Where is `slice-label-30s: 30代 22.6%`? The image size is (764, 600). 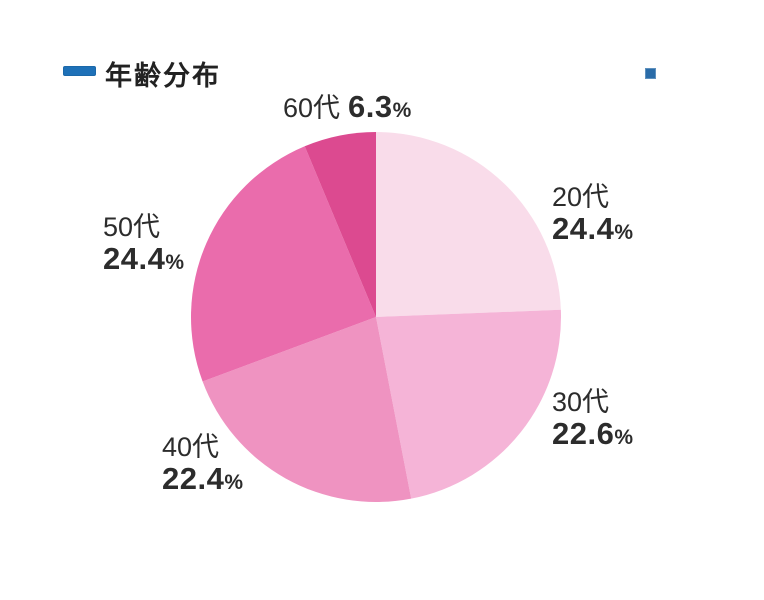 slice-label-30s: 30代 22.6% is located at coordinates (592, 419).